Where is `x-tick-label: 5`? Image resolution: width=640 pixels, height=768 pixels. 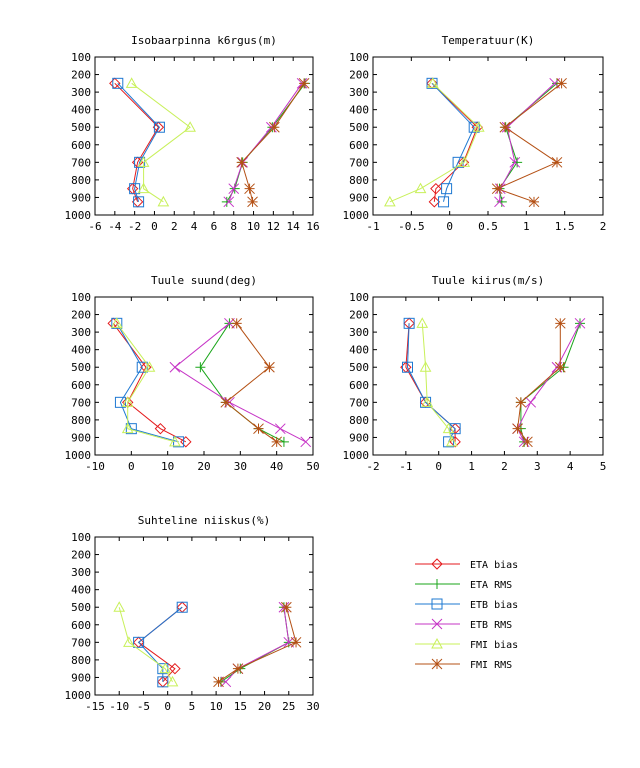 x-tick-label: 5 is located at coordinates (192, 706).